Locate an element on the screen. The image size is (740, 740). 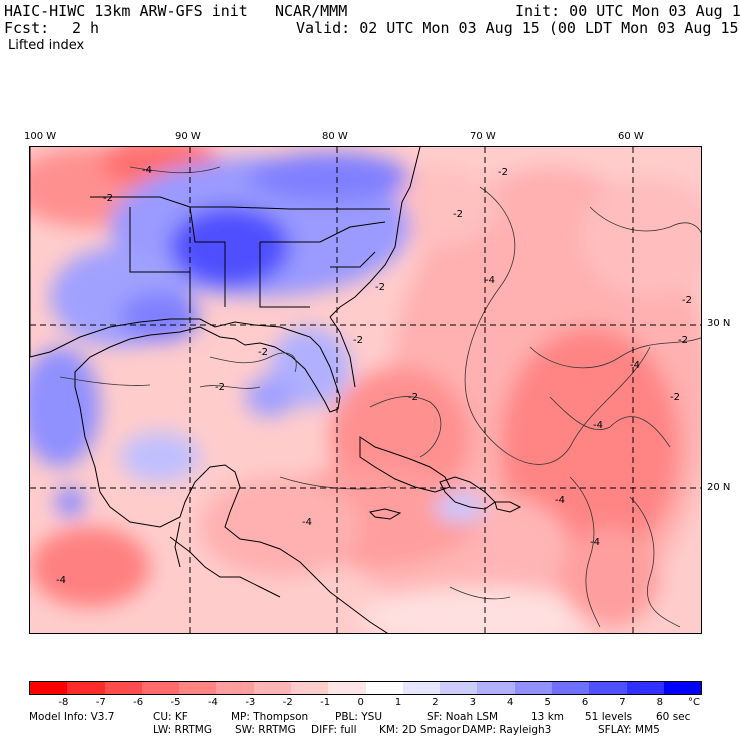
colorbar-tick-label: 3 is located at coordinates (473, 702).